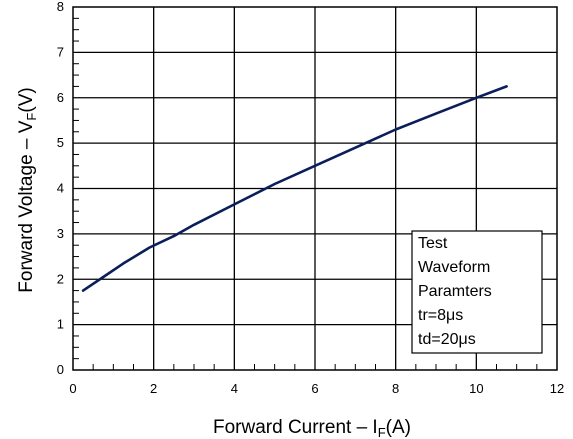 This screenshot has height=439, width=573. I want to click on x-tick-labels: 0 2 4 6 8 10 12, so click(316, 388).